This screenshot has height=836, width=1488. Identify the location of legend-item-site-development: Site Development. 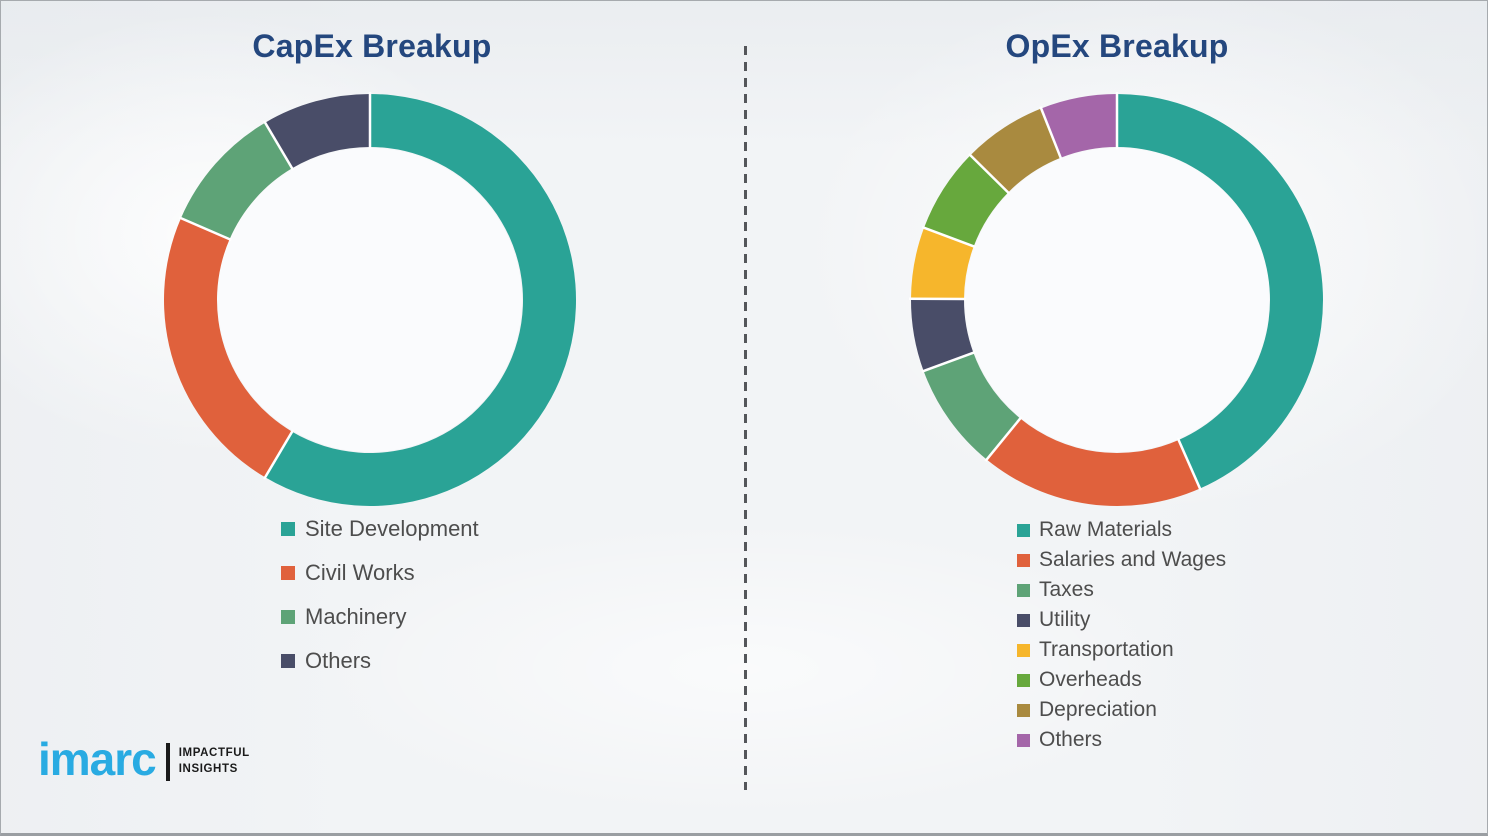
(380, 529).